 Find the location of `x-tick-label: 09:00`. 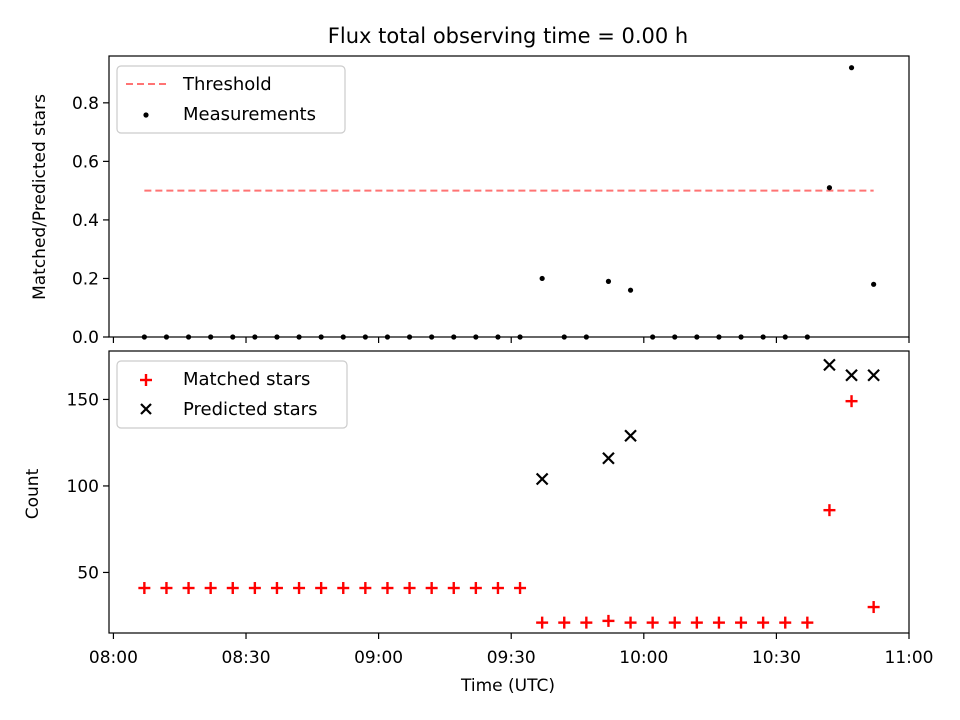

x-tick-label: 09:00 is located at coordinates (378, 658).